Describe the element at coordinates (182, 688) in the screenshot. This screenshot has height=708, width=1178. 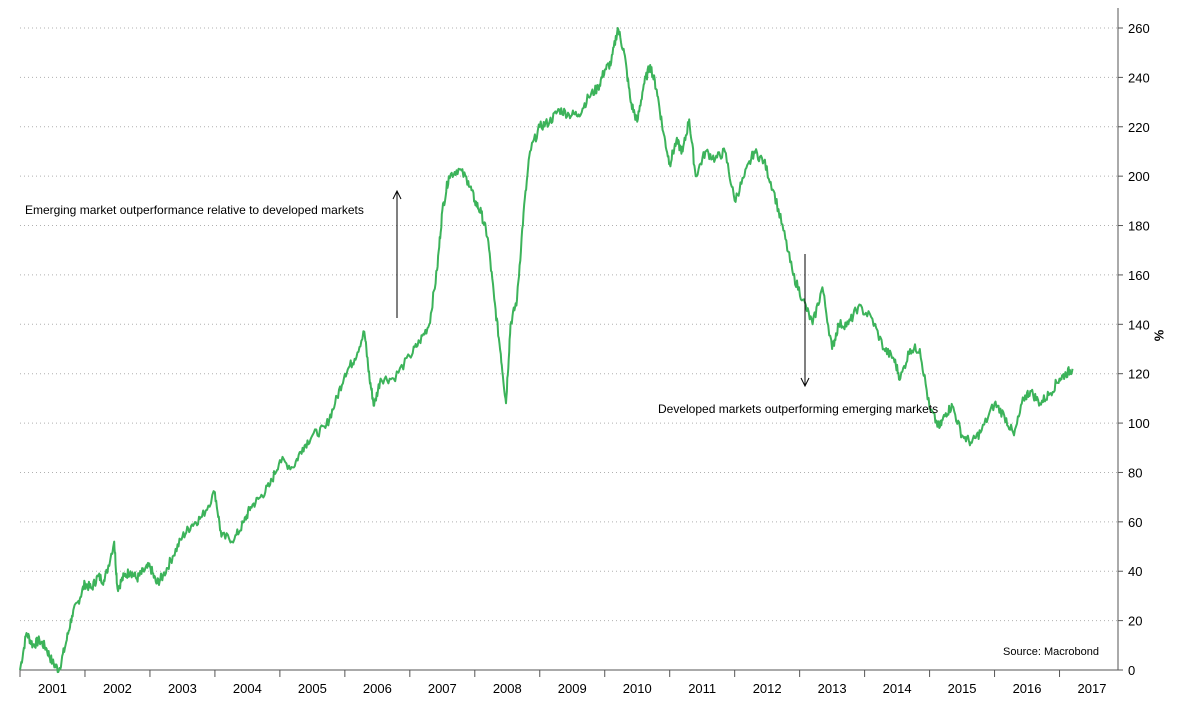
I see `x-tick-label-2003: 2003` at that location.